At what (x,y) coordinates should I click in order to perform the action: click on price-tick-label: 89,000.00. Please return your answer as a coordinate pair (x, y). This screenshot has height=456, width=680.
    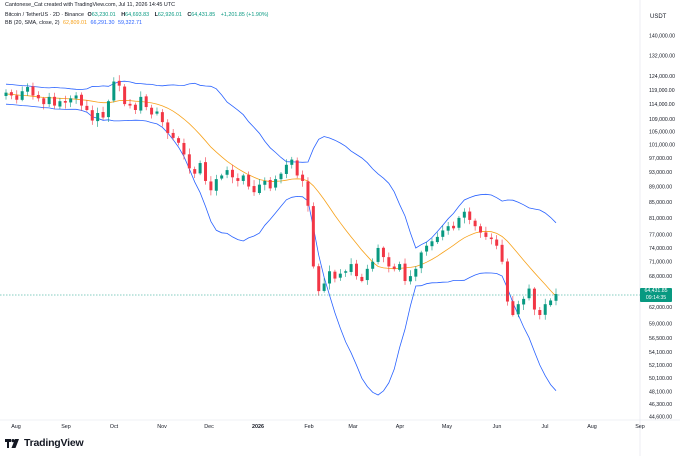
    Looking at the image, I should click on (660, 188).